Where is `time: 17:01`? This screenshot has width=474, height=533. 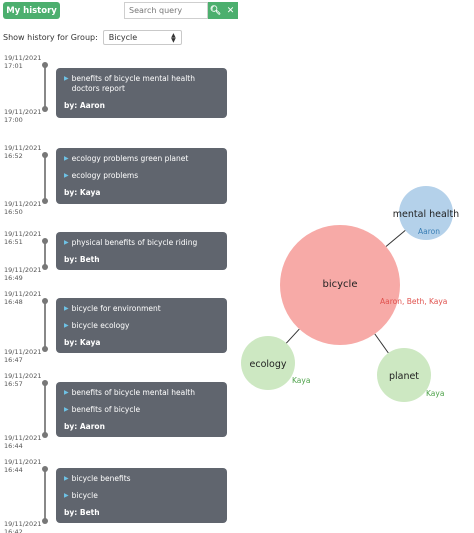
time: 17:01 is located at coordinates (13, 66).